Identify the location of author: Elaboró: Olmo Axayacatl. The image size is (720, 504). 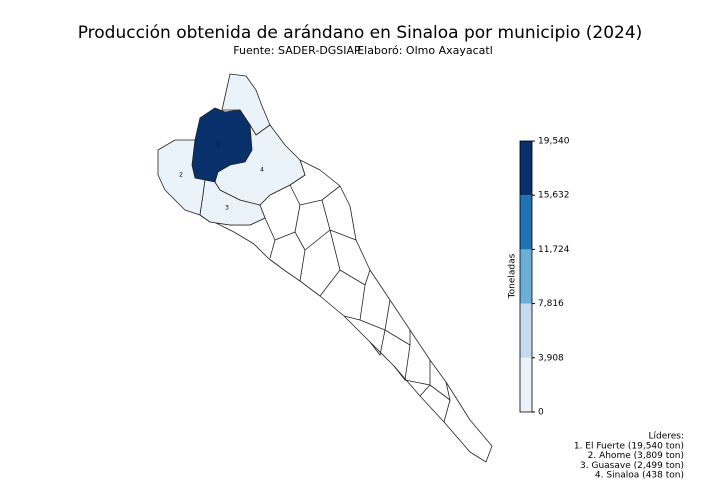
(425, 50).